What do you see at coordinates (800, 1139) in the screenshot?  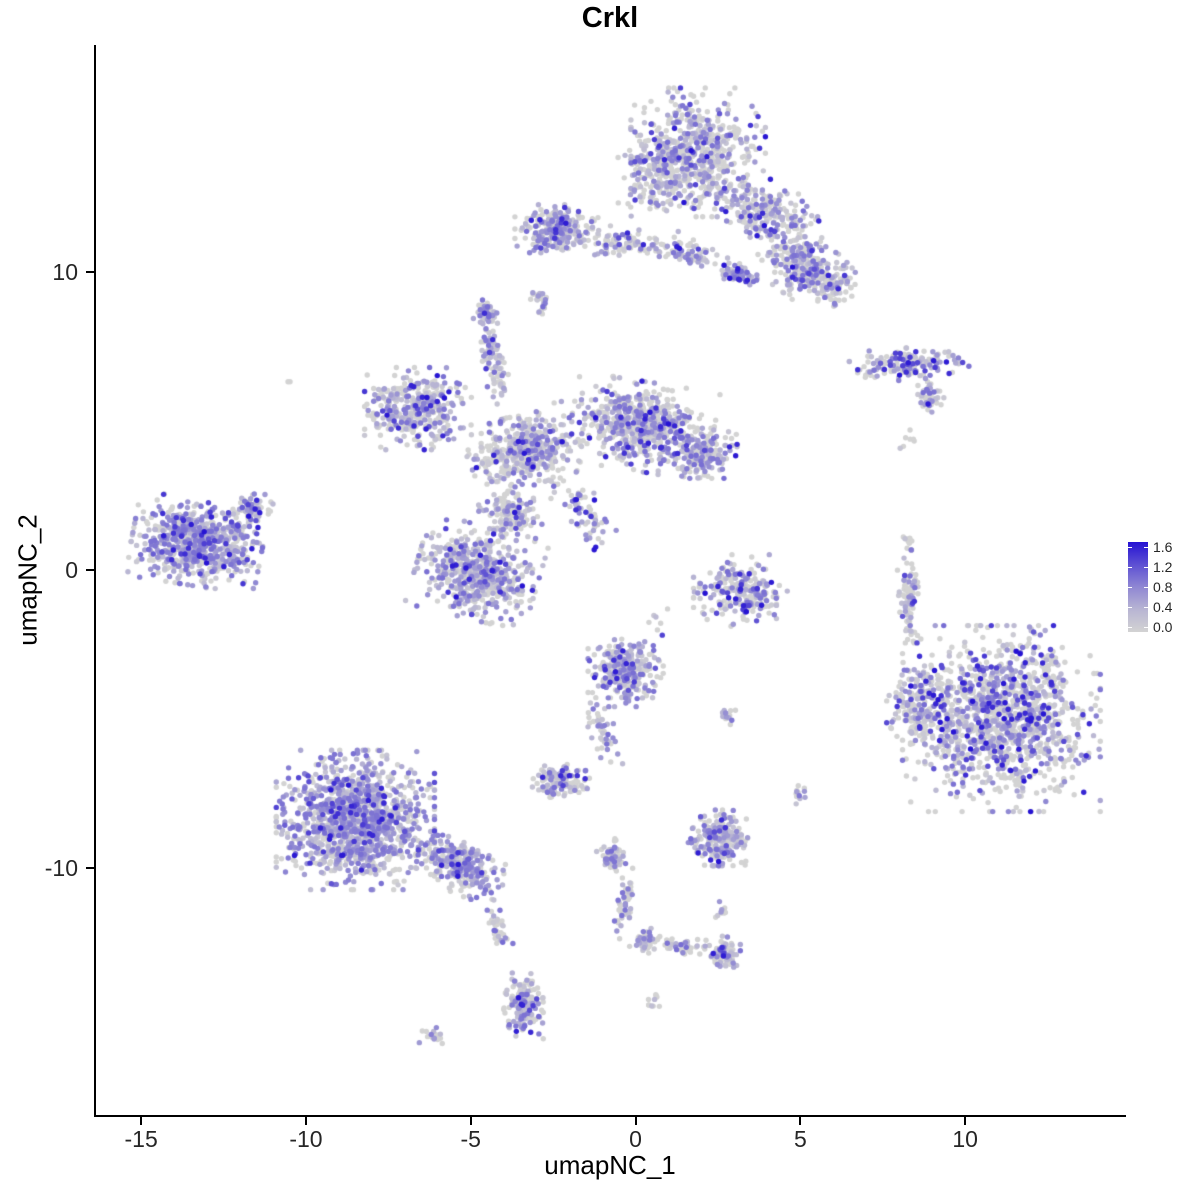 I see `x-tick-label: 5` at bounding box center [800, 1139].